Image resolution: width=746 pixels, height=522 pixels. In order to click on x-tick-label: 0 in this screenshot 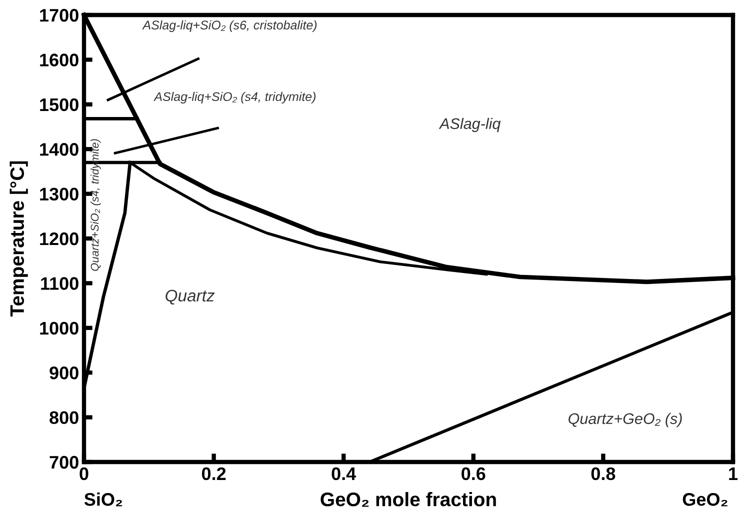, I will do `click(84, 473)`.